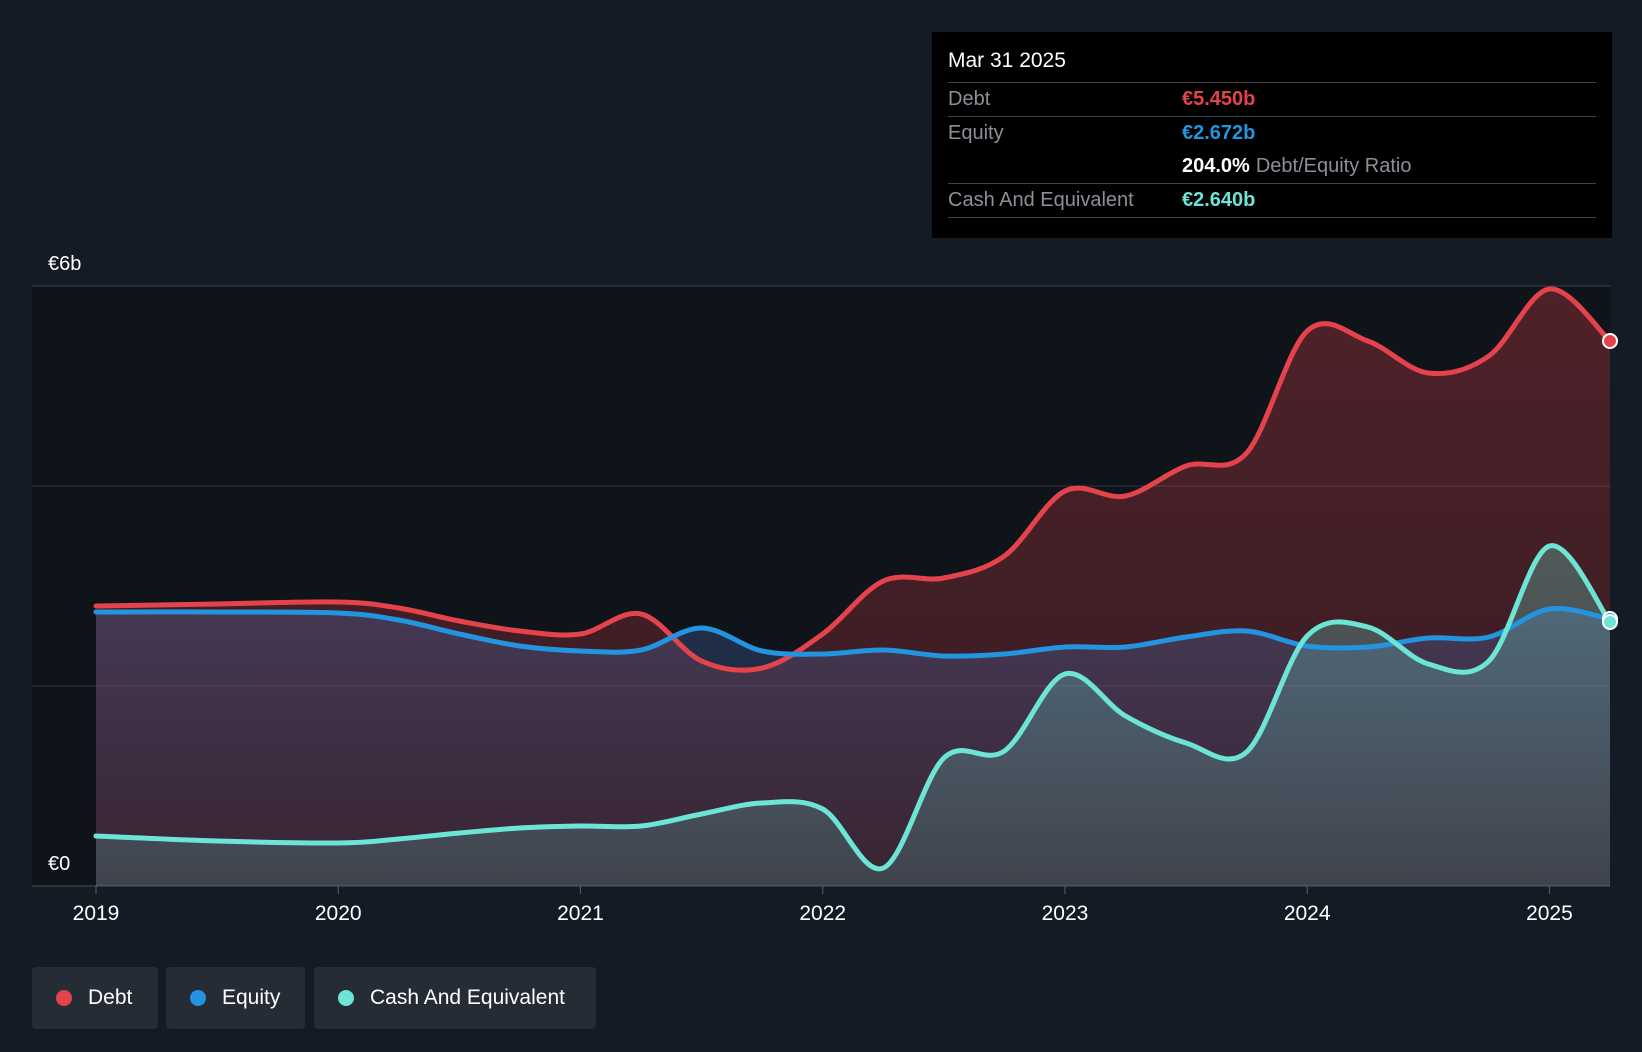 Image resolution: width=1642 pixels, height=1052 pixels. Describe the element at coordinates (59, 864) in the screenshot. I see `y-tick-label: €0` at that location.